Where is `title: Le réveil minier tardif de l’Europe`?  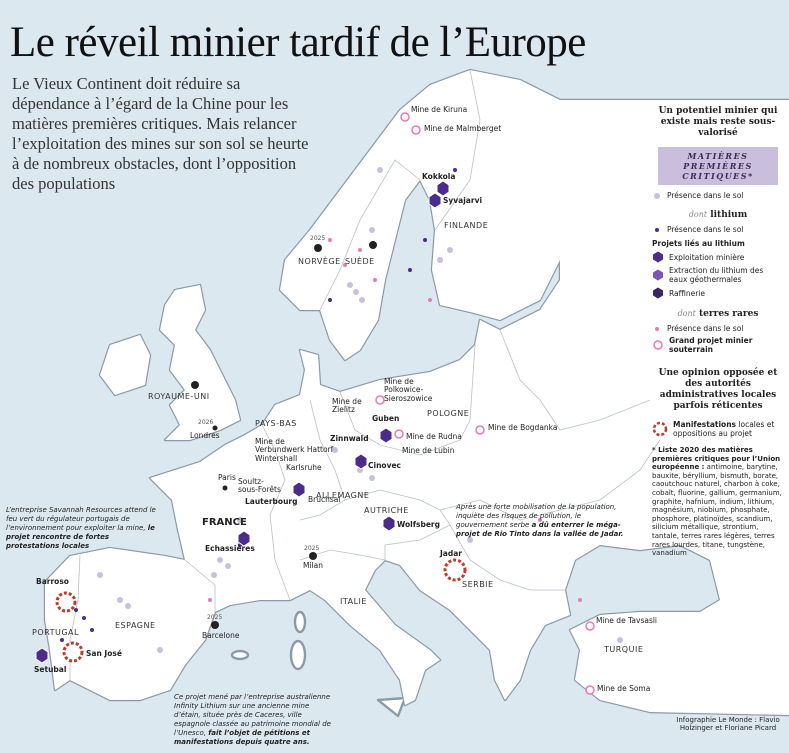
title: Le réveil minier tardif de l’Europe is located at coordinates (298, 42).